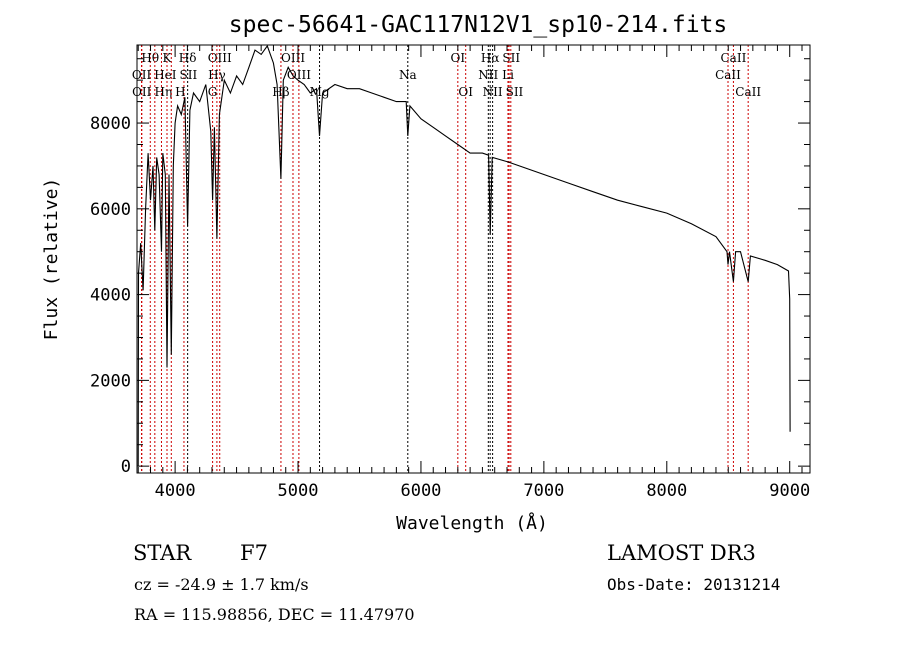 The image size is (900, 649). I want to click on line-marker-label: Hβ, so click(280, 92).